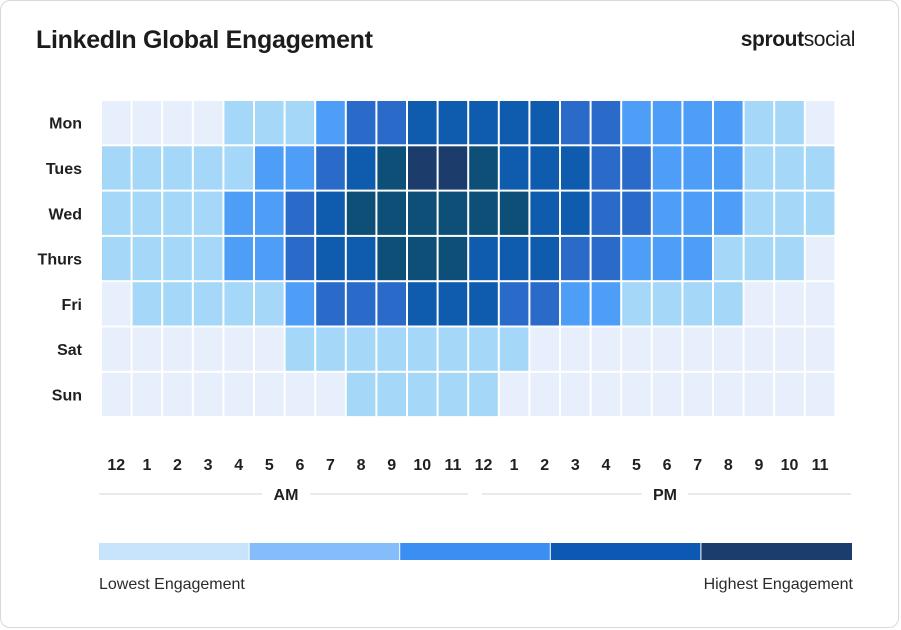 The width and height of the screenshot is (901, 630). What do you see at coordinates (829, 39) in the screenshot?
I see `brand-logo-regular: social` at bounding box center [829, 39].